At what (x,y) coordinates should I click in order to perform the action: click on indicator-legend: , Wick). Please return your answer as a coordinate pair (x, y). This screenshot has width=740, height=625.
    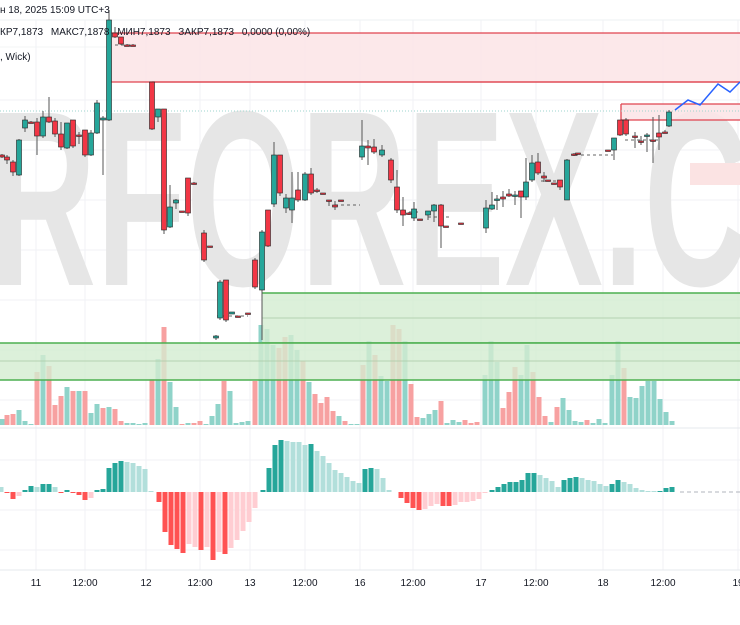
    Looking at the image, I should click on (15, 57).